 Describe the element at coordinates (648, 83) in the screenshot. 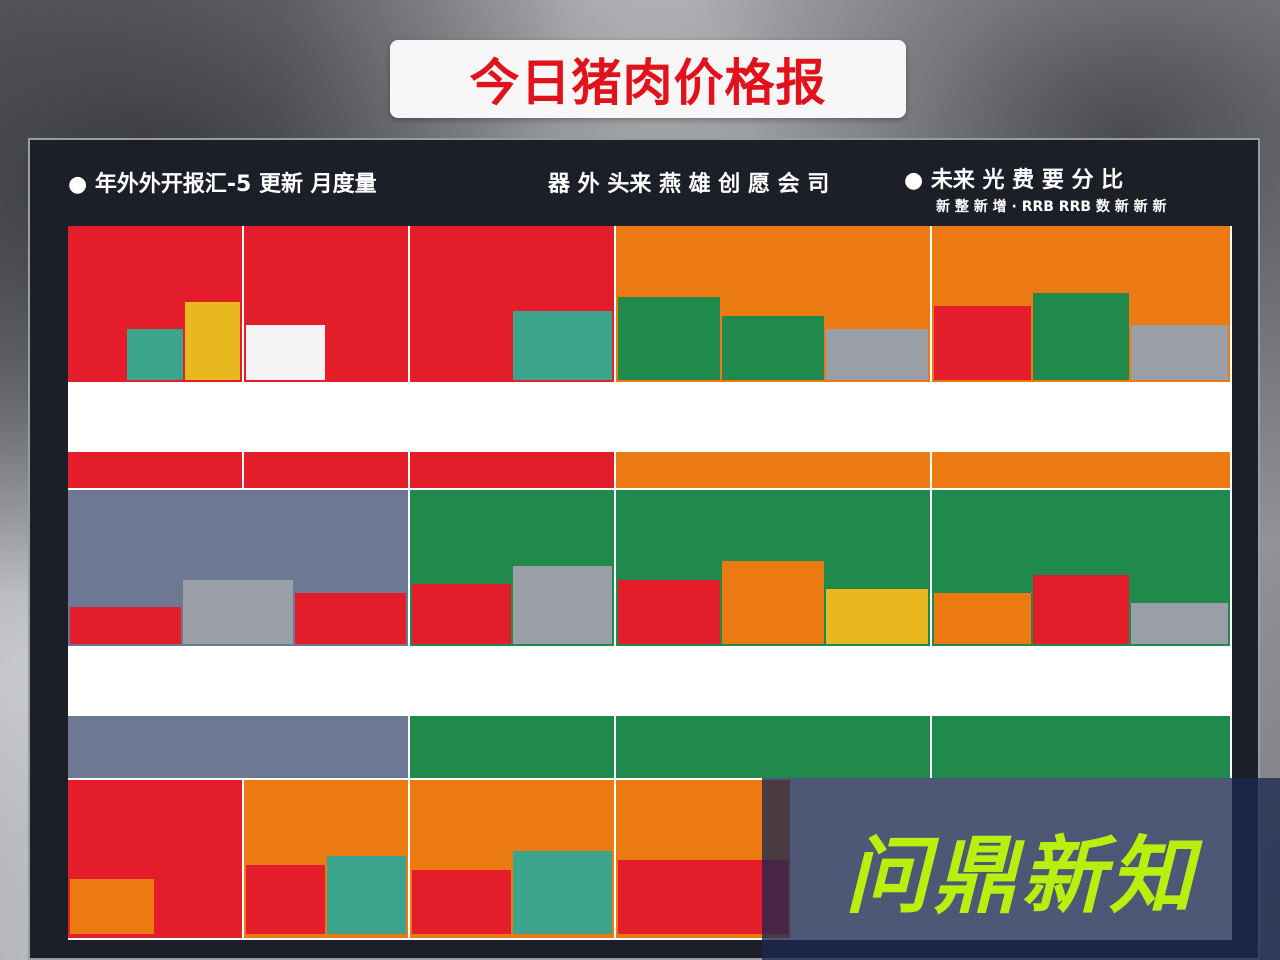

I see `page-title: 今日猪肉价格报` at that location.